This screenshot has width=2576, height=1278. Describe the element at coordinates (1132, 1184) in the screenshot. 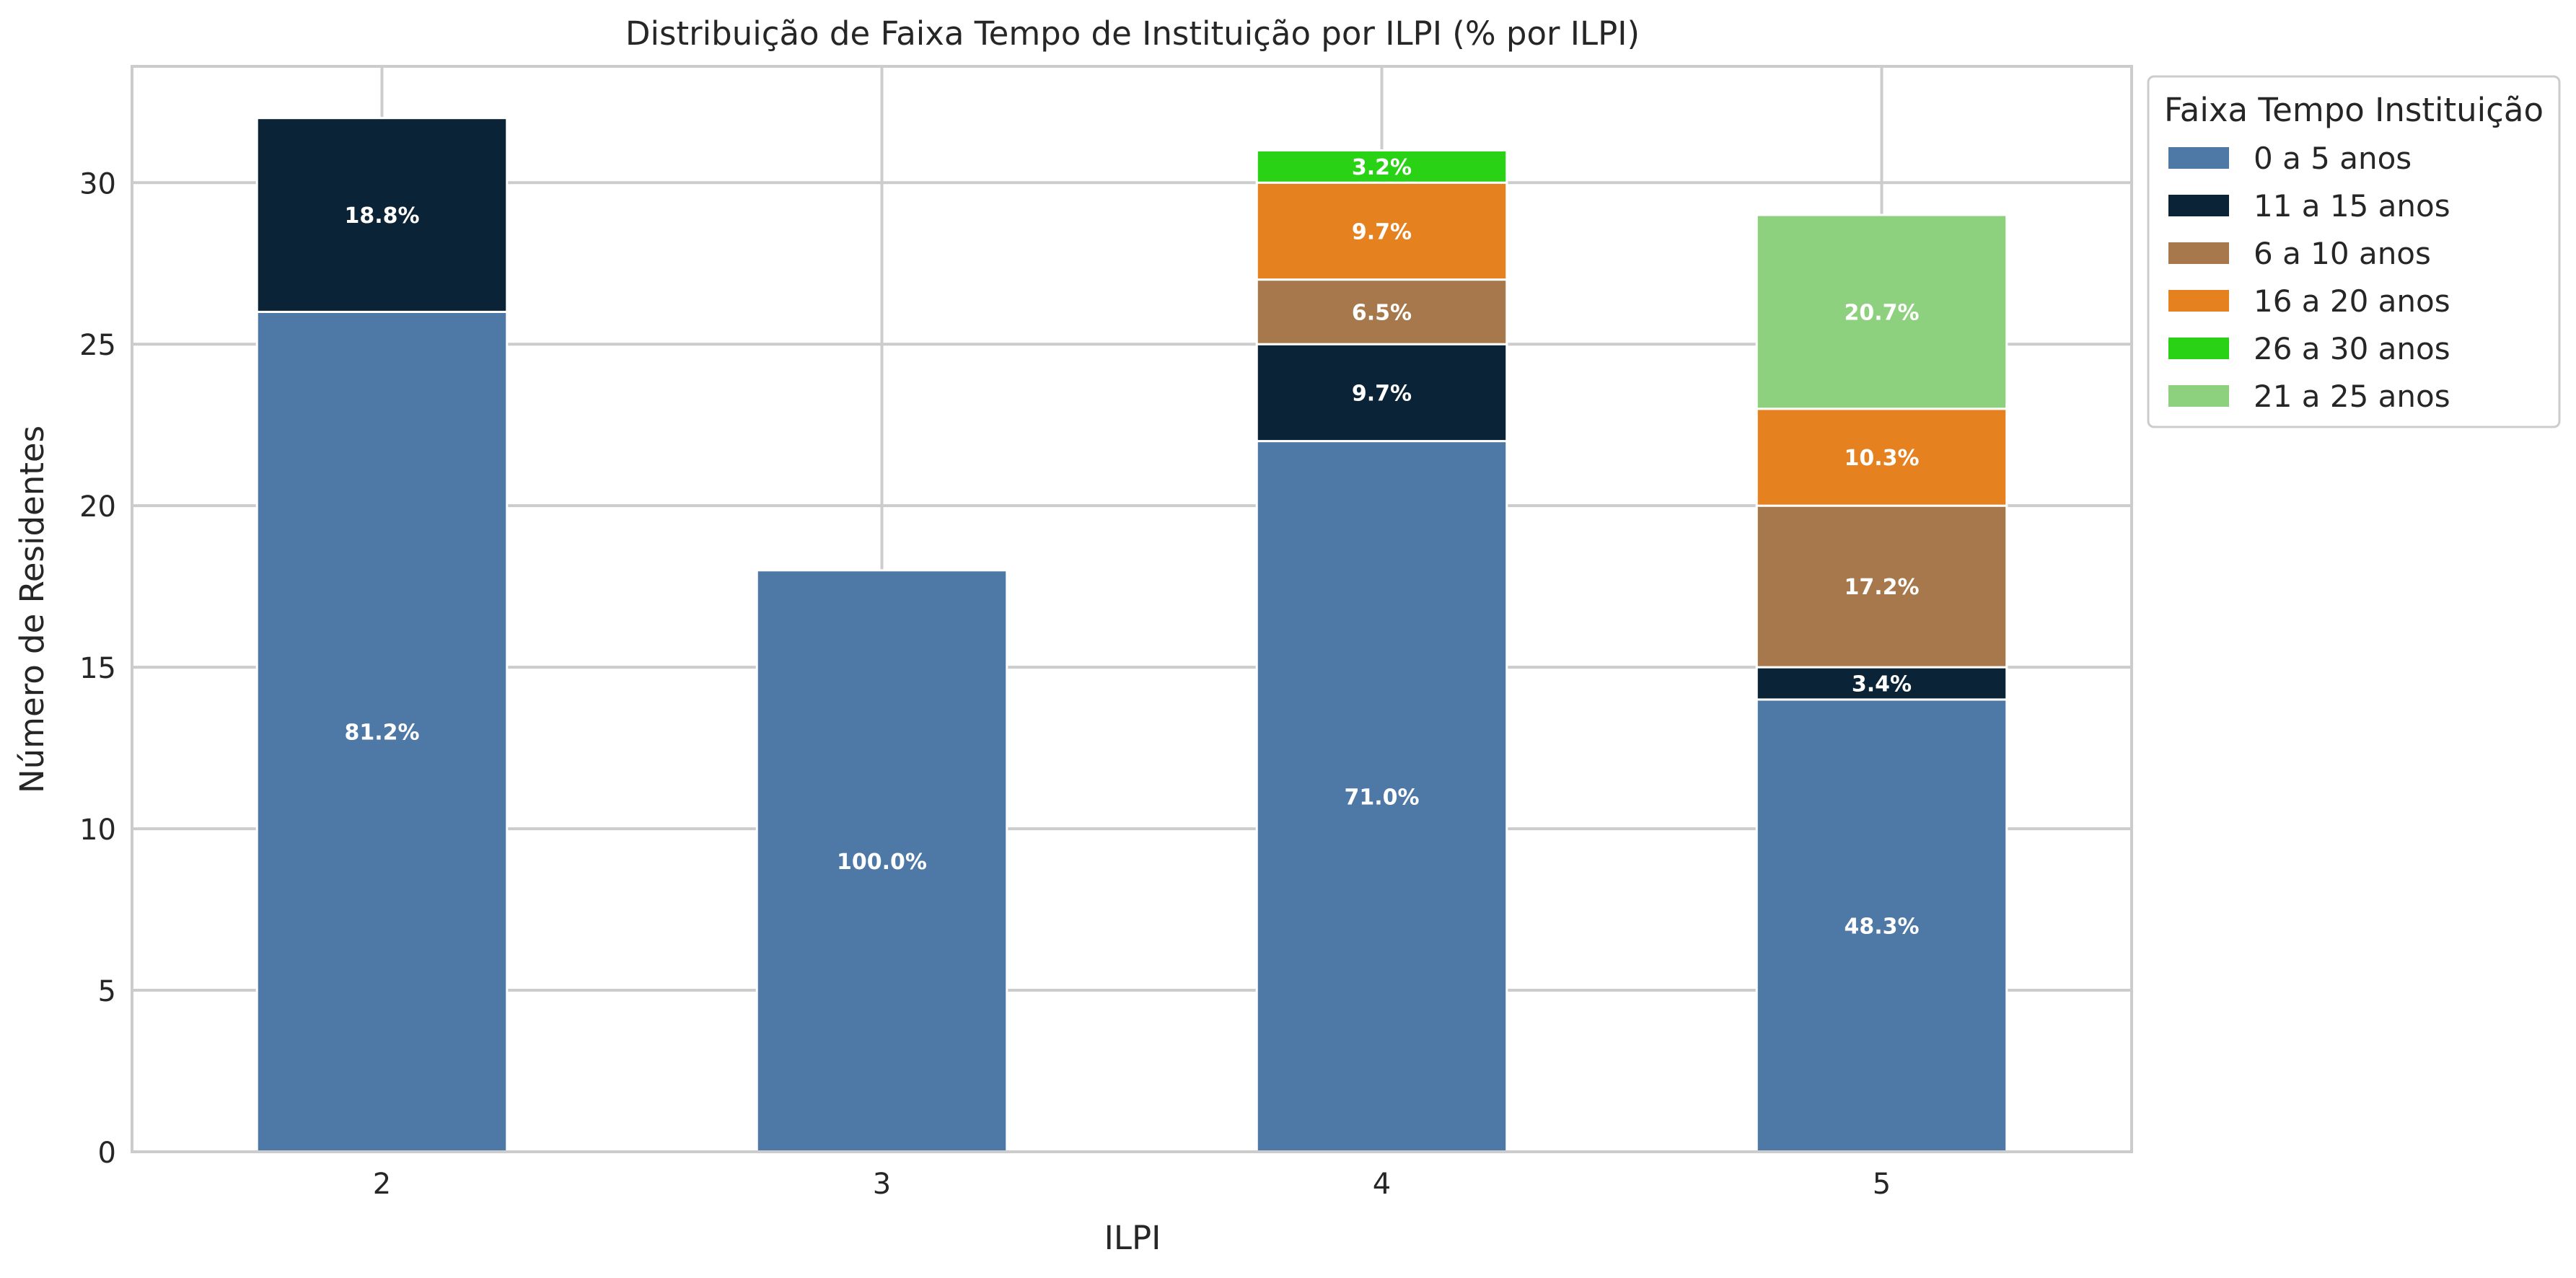

I see `x-axis-ticks: 2 3 4 5` at that location.